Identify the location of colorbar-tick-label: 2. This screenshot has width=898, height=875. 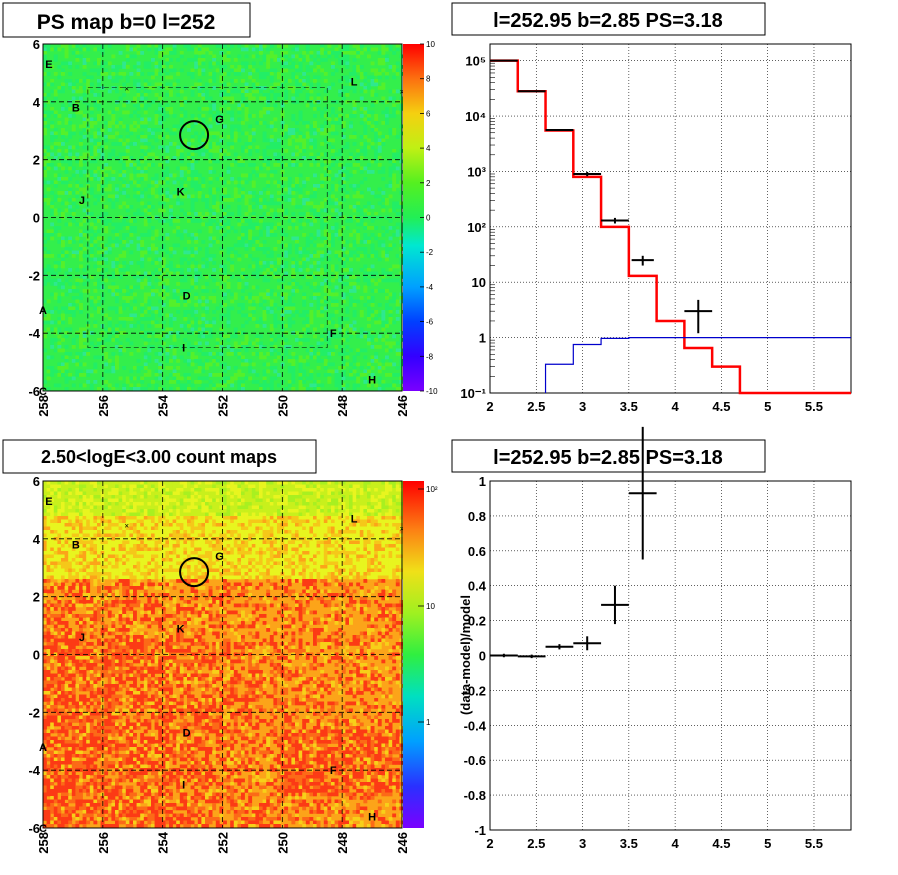
(428, 183).